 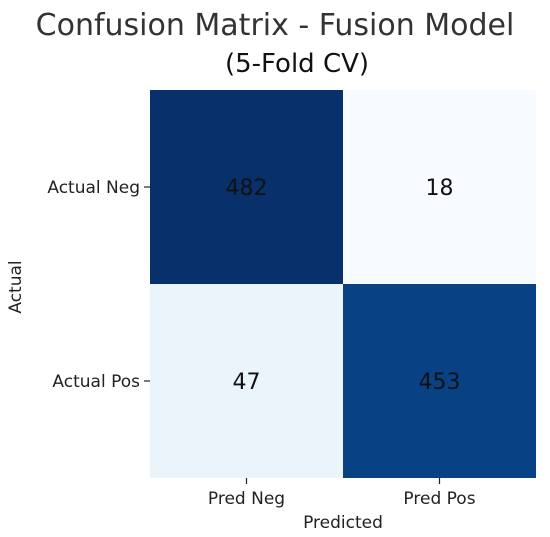 I want to click on y-axis-label: Actual, so click(x=16, y=286).